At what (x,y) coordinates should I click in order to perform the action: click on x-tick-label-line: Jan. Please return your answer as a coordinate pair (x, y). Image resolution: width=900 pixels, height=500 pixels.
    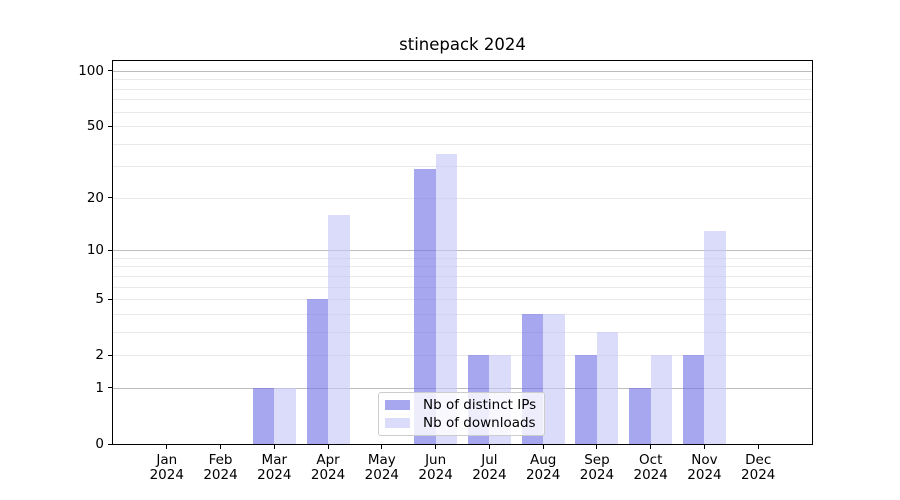
    Looking at the image, I should click on (167, 460).